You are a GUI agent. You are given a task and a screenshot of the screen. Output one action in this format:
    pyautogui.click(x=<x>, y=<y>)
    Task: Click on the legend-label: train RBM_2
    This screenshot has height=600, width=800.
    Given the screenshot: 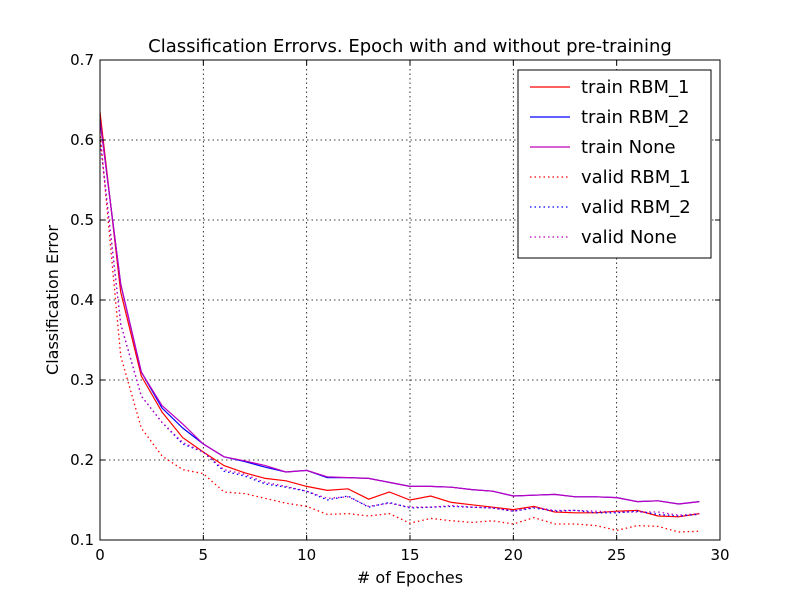 What is the action you would take?
    pyautogui.click(x=635, y=117)
    